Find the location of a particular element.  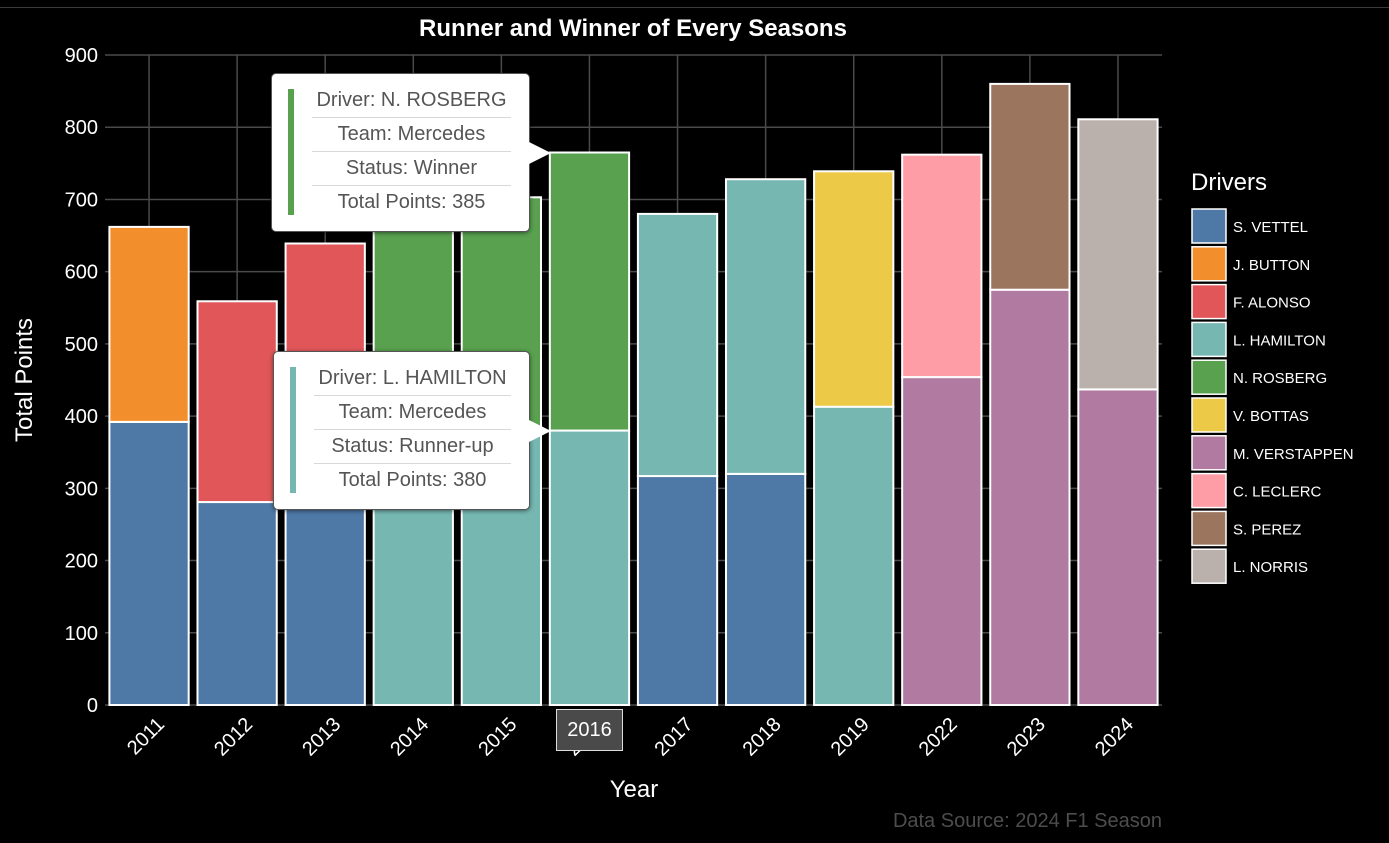

x-tick-group: 2015 is located at coordinates (497, 736).